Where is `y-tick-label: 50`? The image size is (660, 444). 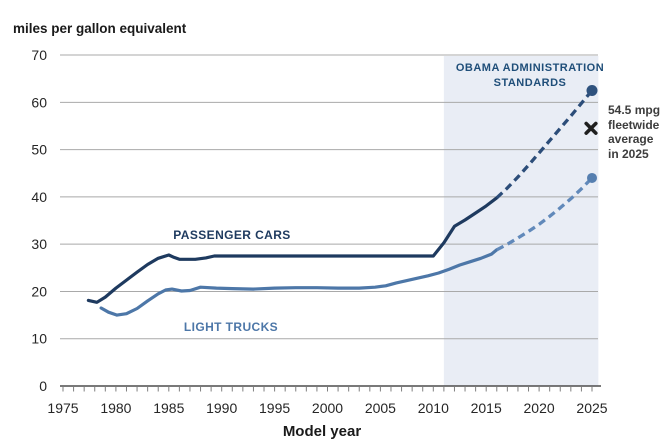 y-tick-label: 50 is located at coordinates (39, 150).